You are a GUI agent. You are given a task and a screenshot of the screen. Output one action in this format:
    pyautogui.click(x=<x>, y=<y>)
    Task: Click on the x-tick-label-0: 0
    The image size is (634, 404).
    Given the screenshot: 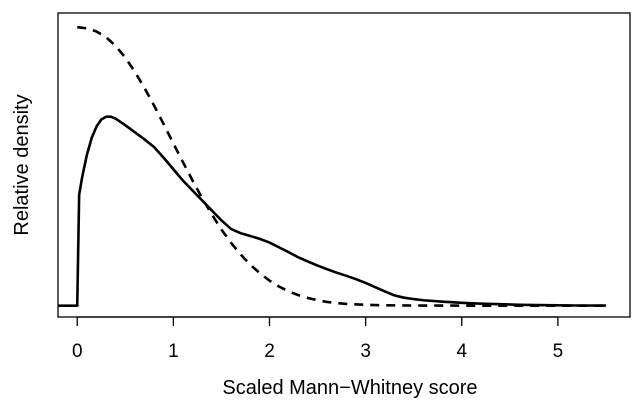 What is the action you would take?
    pyautogui.click(x=77, y=351)
    